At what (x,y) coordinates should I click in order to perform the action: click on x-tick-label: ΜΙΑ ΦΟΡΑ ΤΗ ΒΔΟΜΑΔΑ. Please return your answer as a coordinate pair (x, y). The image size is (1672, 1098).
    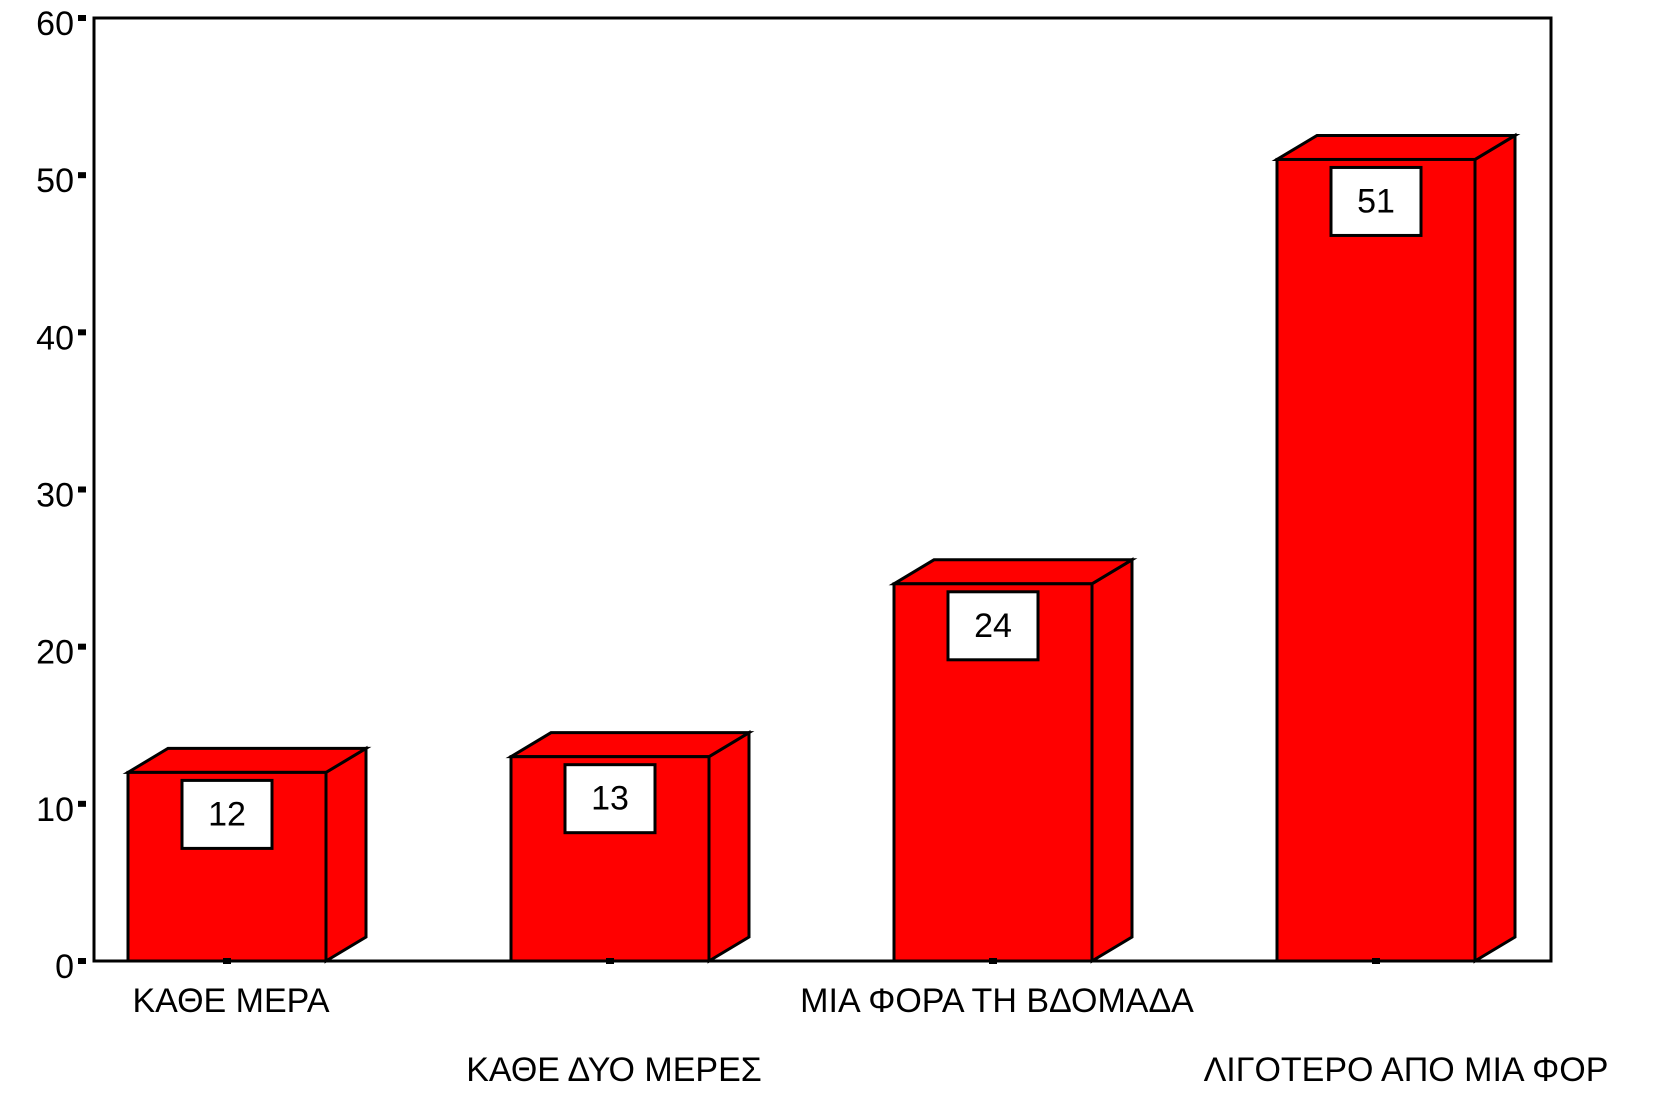
    Looking at the image, I should click on (997, 1001).